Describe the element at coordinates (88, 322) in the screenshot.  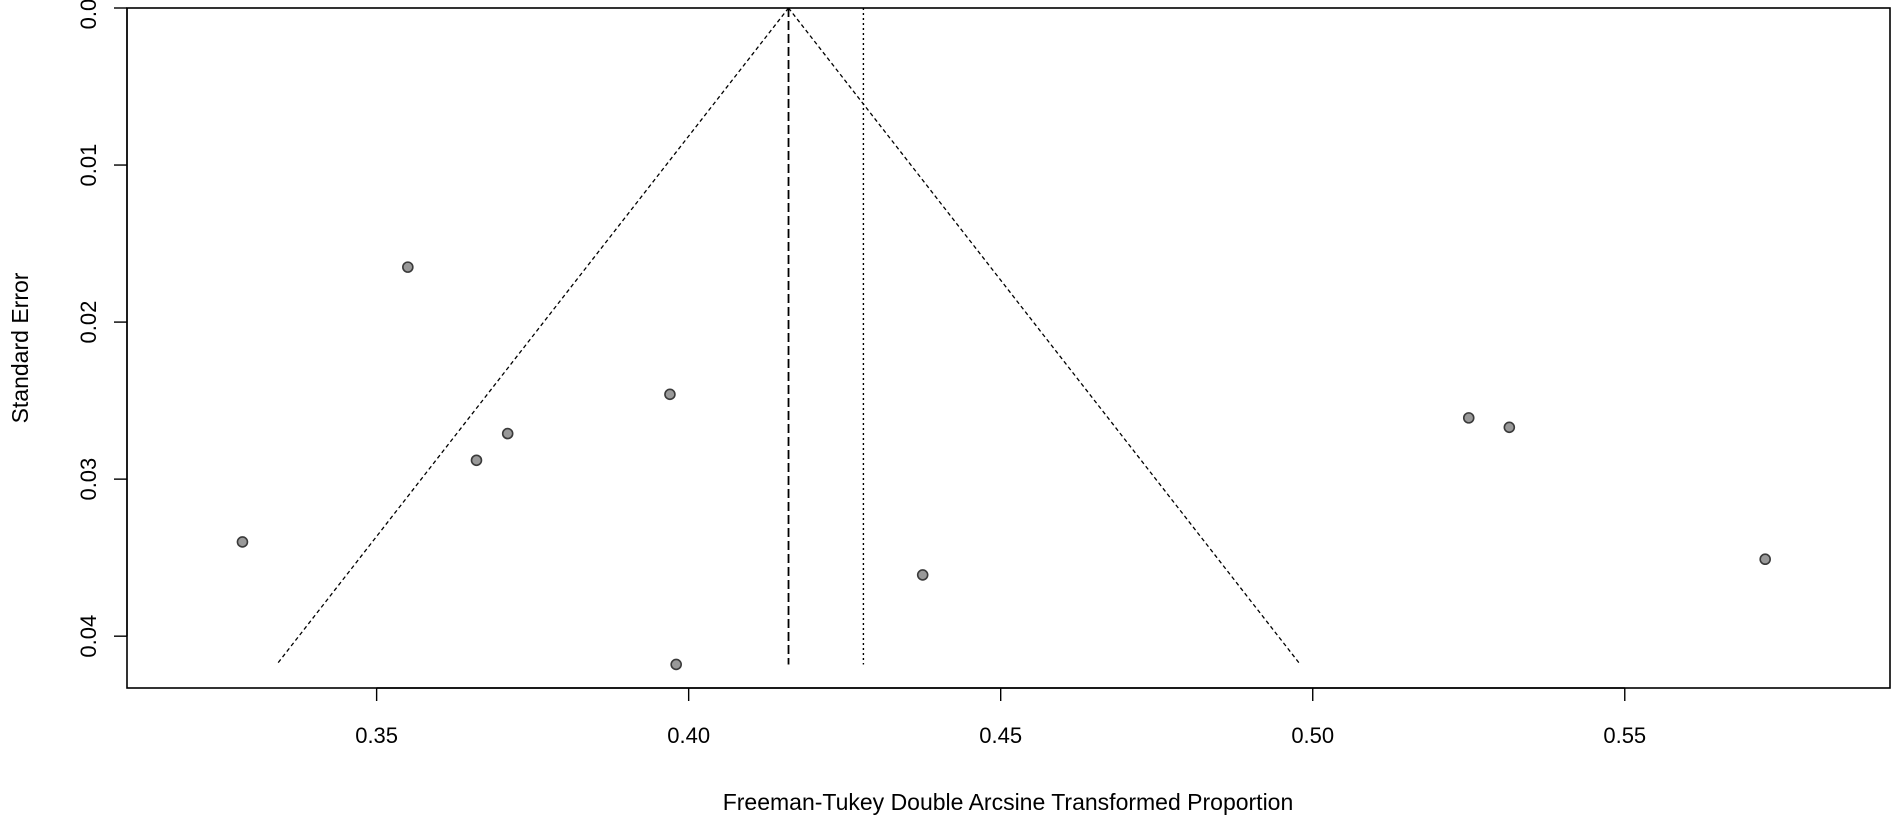
I see `y-tick-label: 0.02` at that location.